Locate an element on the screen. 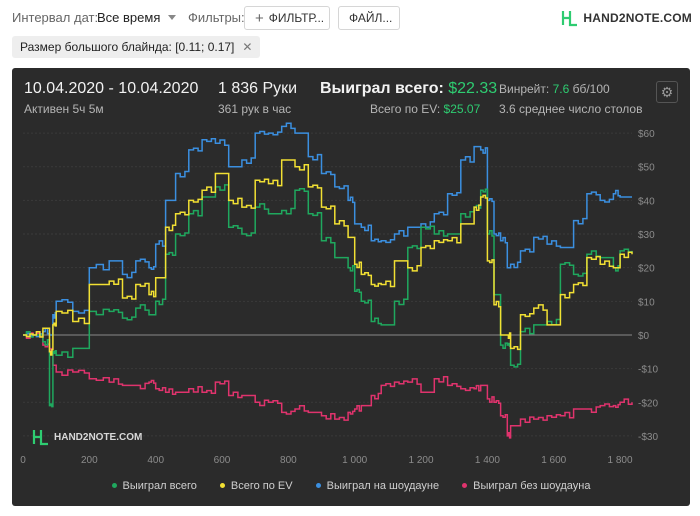 The width and height of the screenshot is (700, 516). close-icon: ✕ is located at coordinates (247, 47).